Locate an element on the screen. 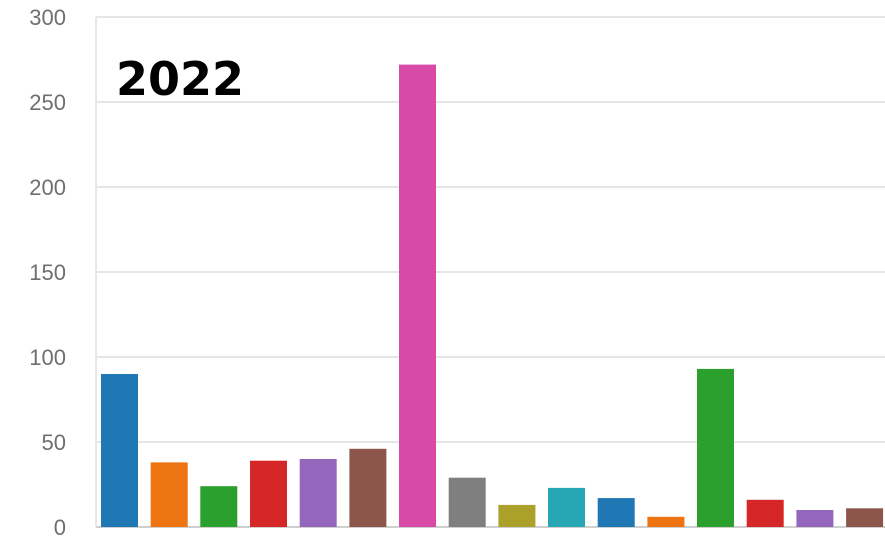  y-tick-label: 300 is located at coordinates (47, 17).